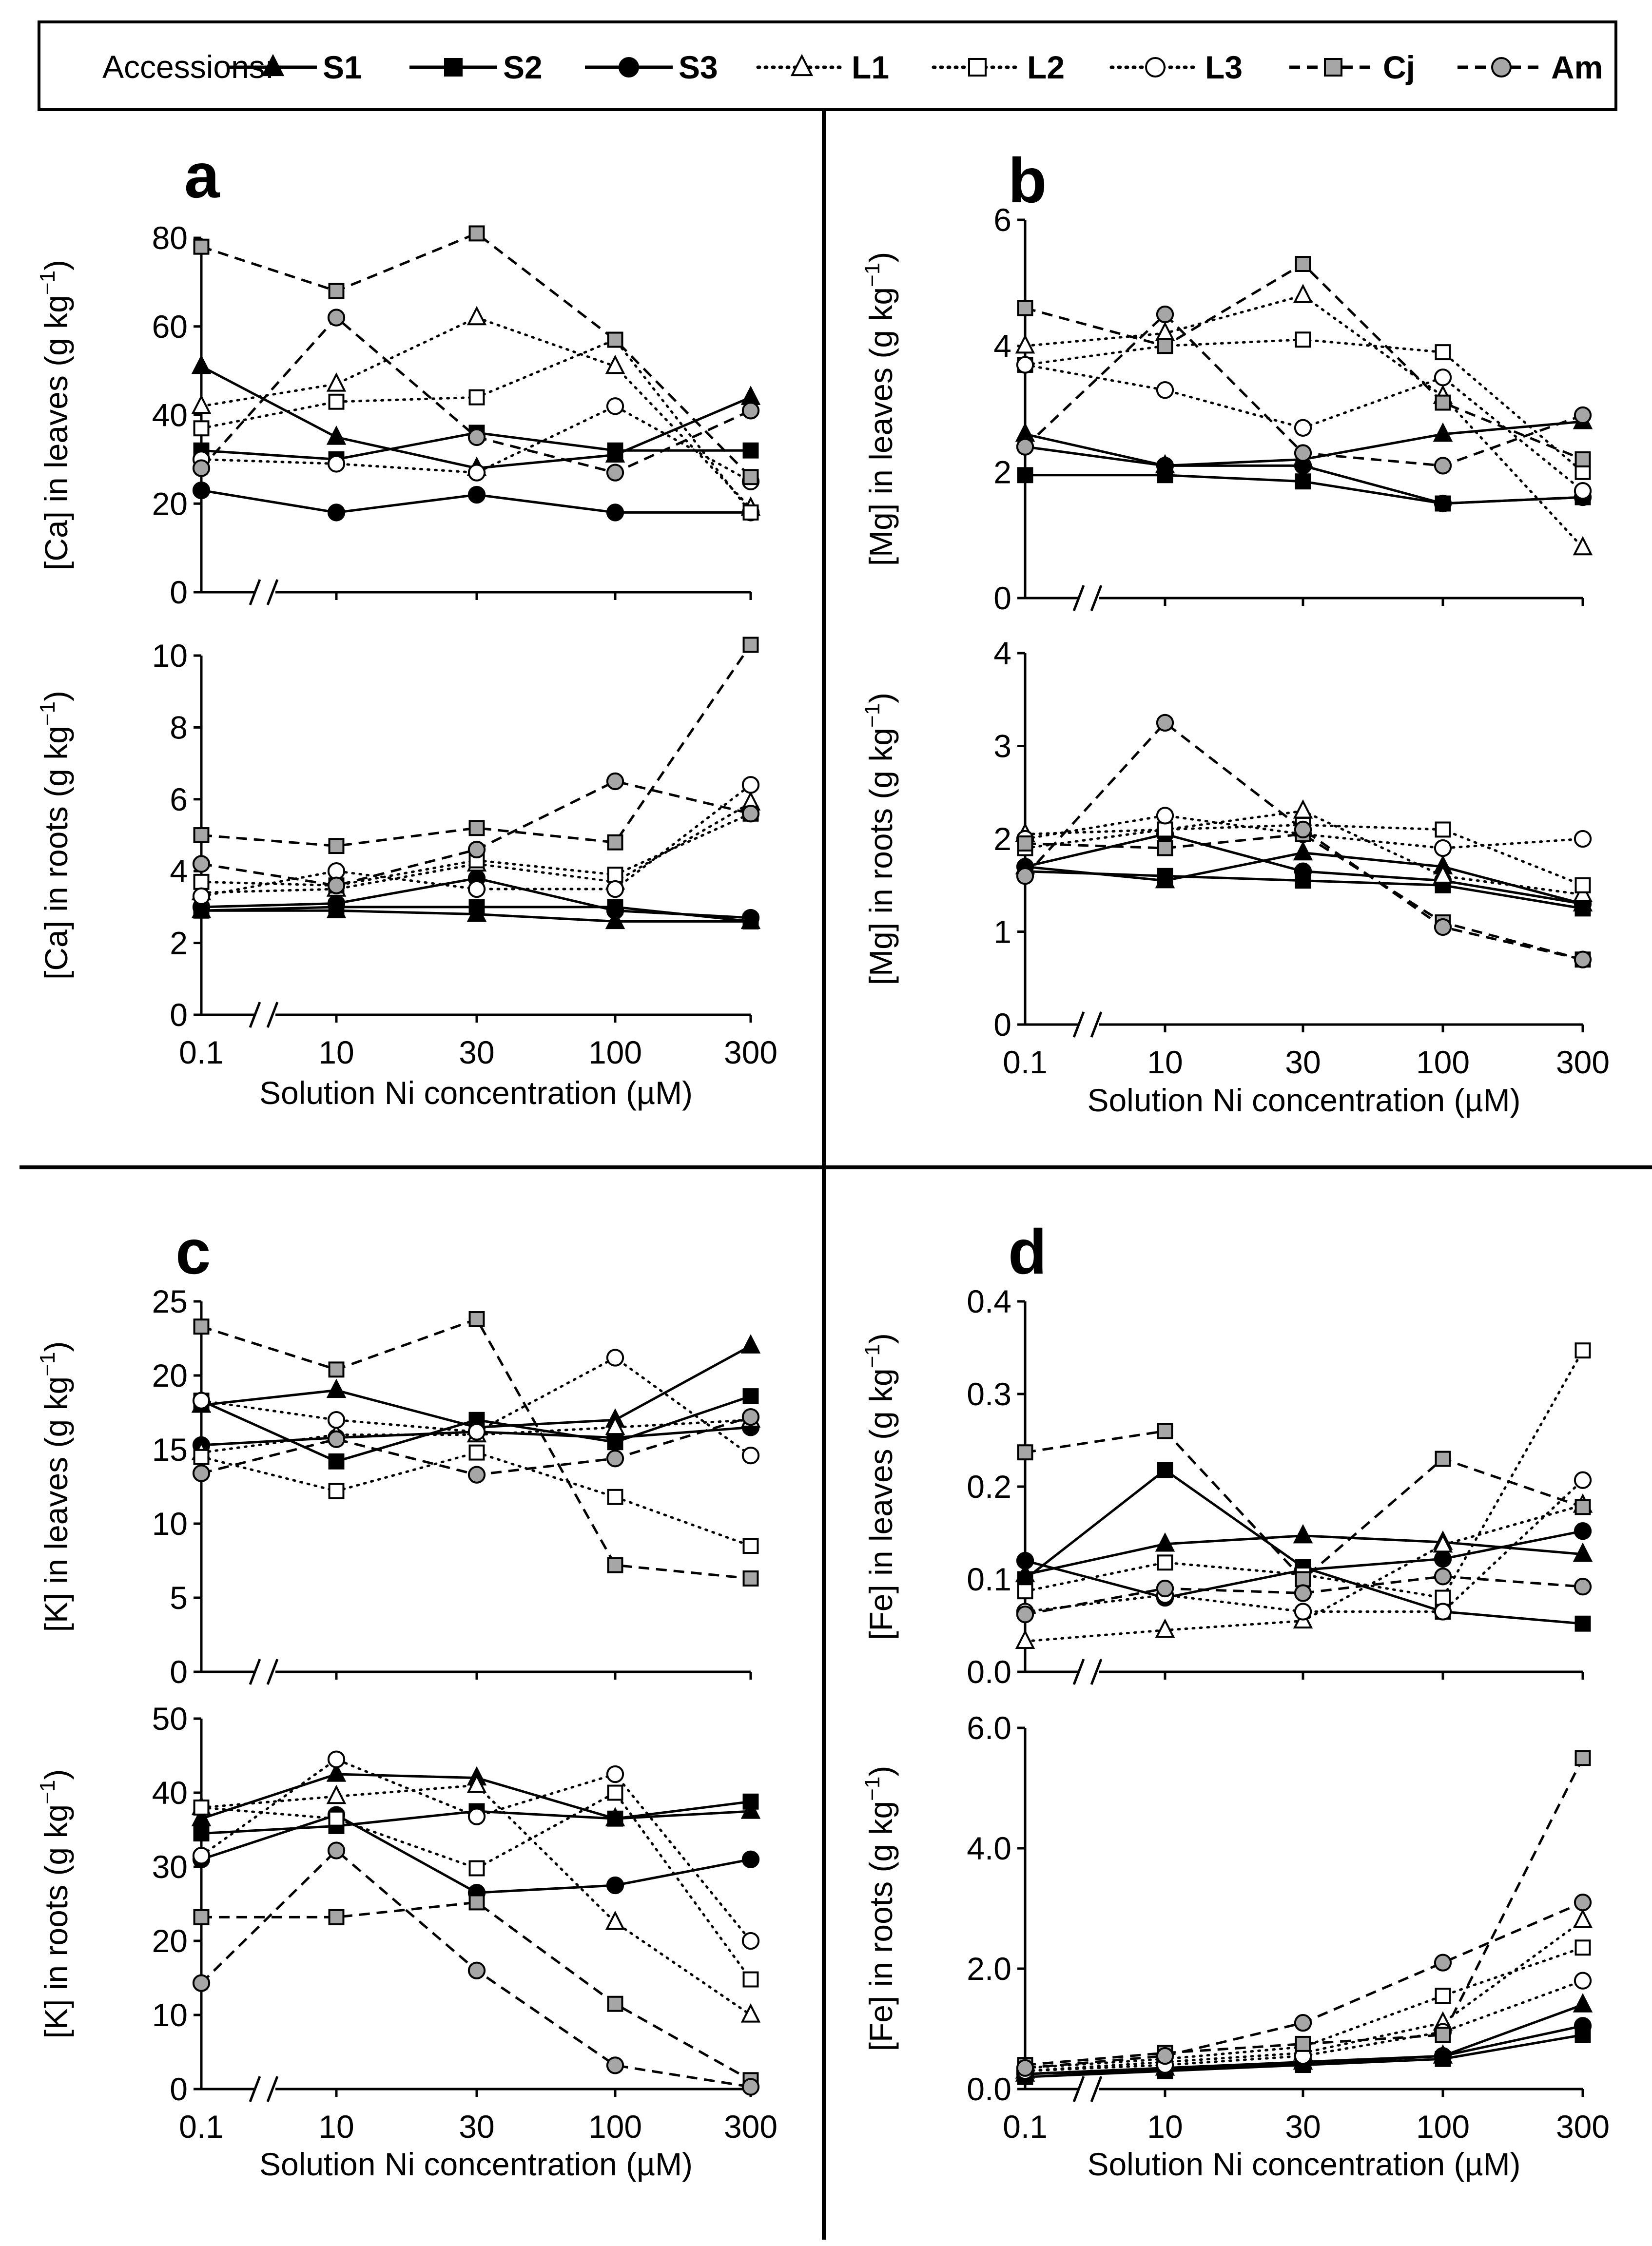 The width and height of the screenshot is (1652, 2246). What do you see at coordinates (1304, 1912) in the screenshot?
I see `plot-d-roots-series-cj-line` at bounding box center [1304, 1912].